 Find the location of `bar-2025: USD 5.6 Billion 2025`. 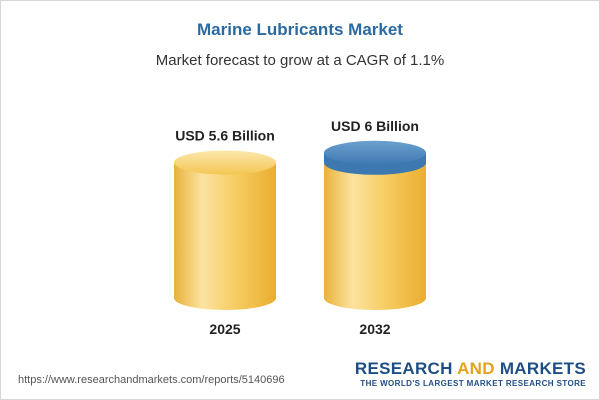

bar-2025: USD 5.6 Billion 2025 is located at coordinates (225, 232).